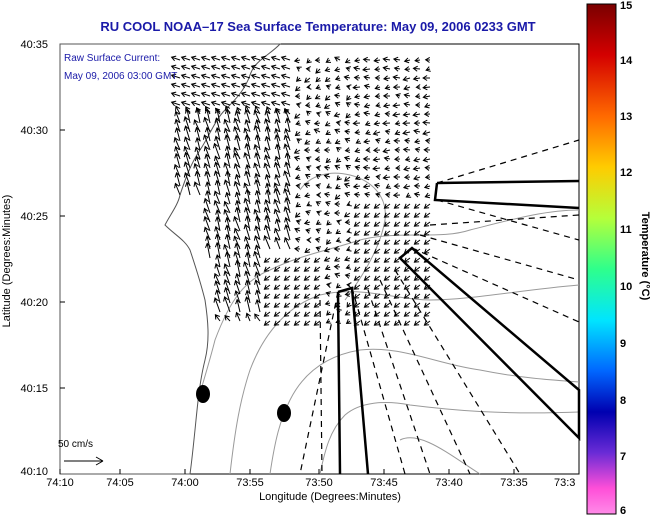  Describe the element at coordinates (626, 61) in the screenshot. I see `colorbar-tick: 14` at that location.